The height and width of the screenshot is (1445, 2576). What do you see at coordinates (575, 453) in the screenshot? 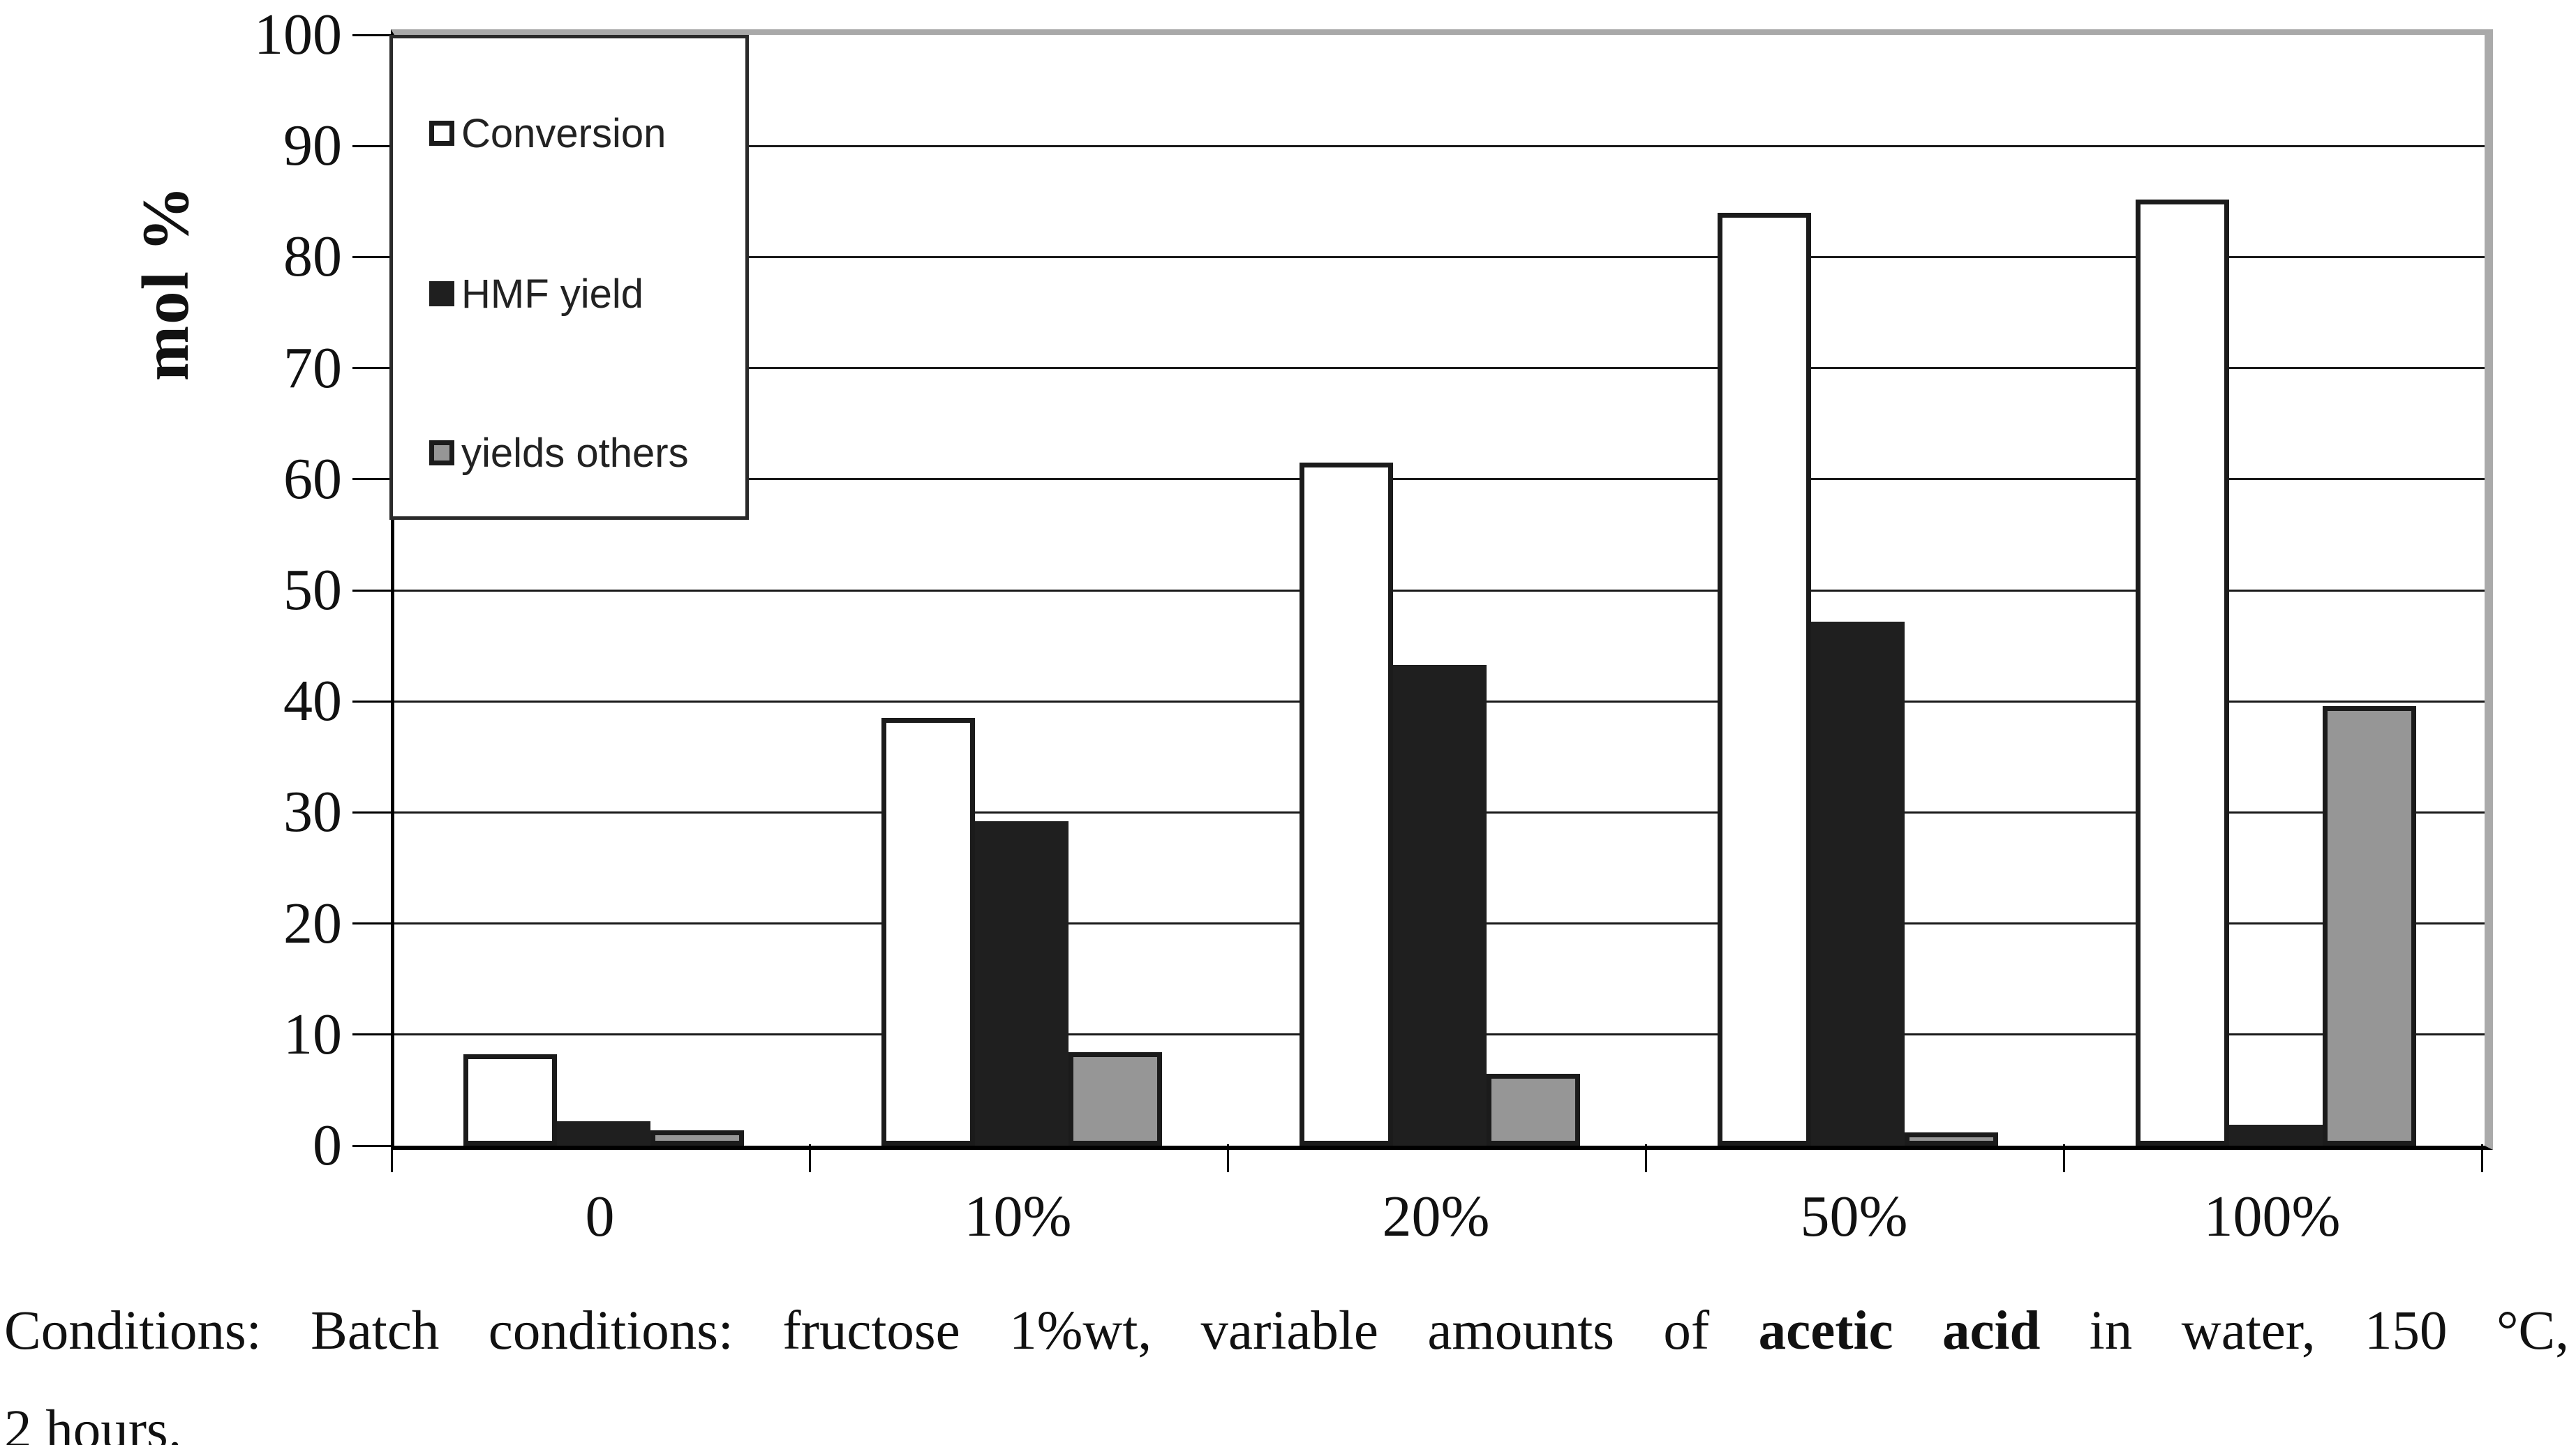
I see `legend-label-yields-others: yields others` at bounding box center [575, 453].